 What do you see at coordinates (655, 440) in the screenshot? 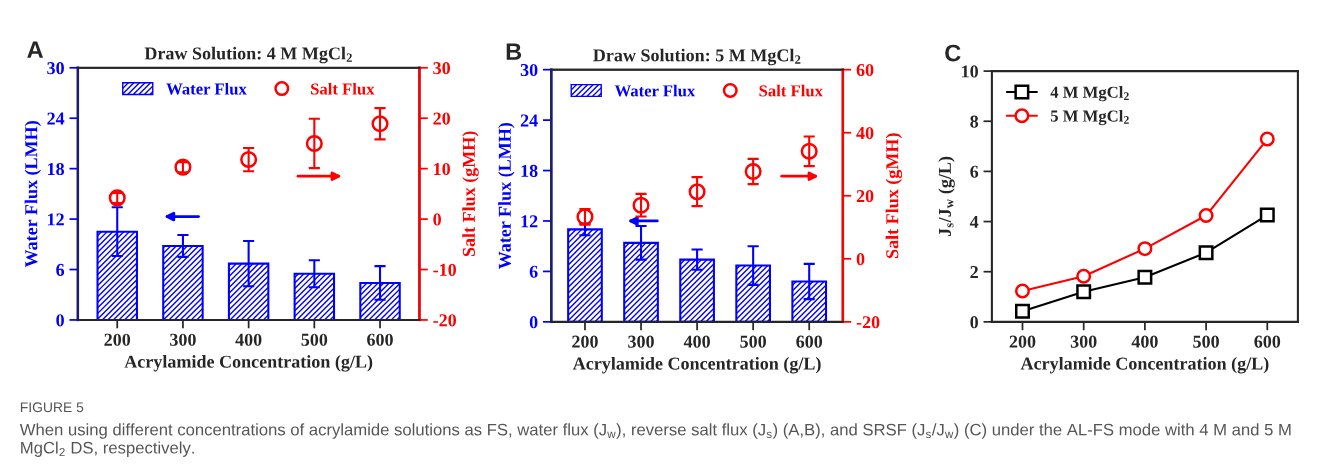
I see `text: When using different concentrations of acrylamide solutions as FS, water flux (J$_{w}$), reverse salt flux (J$_{s}$) (A,B), and SRSF (J$_{s}$/J$_{w}$) (C) under the AL-FS mode with 4 M and 5 M MgCl$_{2}$ DS, respectively.` at bounding box center [655, 440].